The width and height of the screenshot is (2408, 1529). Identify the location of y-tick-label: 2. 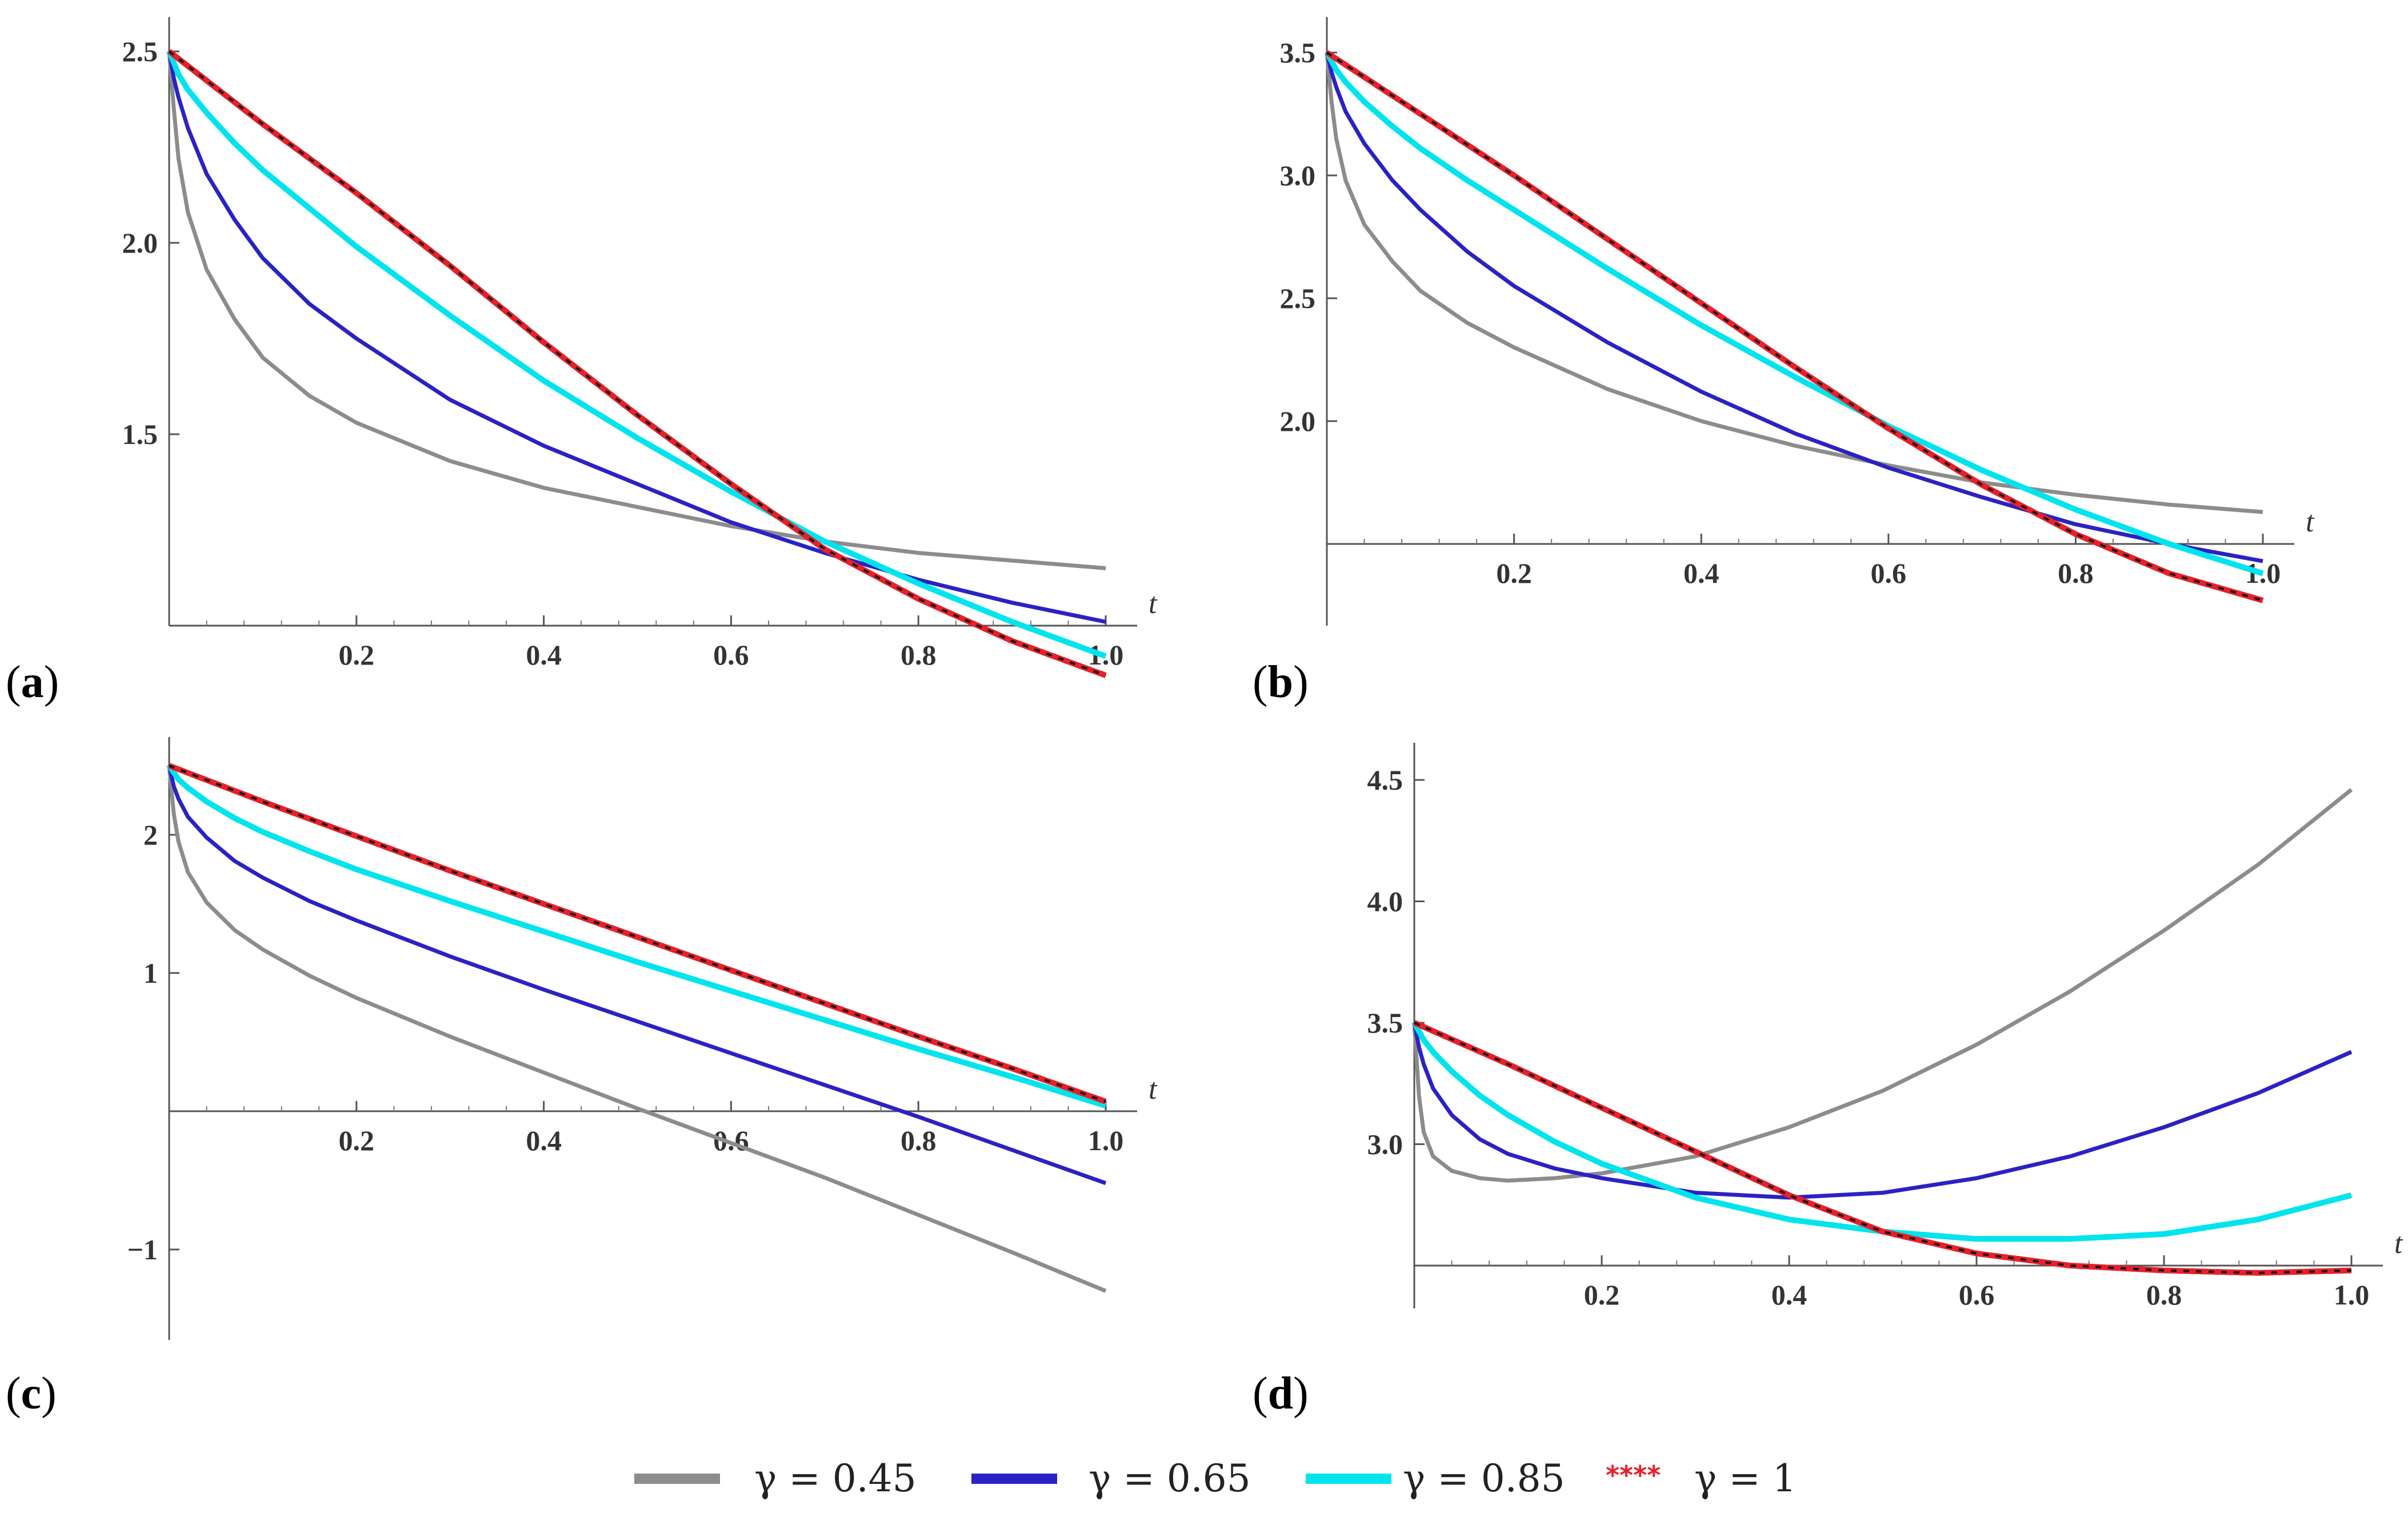
(150, 835).